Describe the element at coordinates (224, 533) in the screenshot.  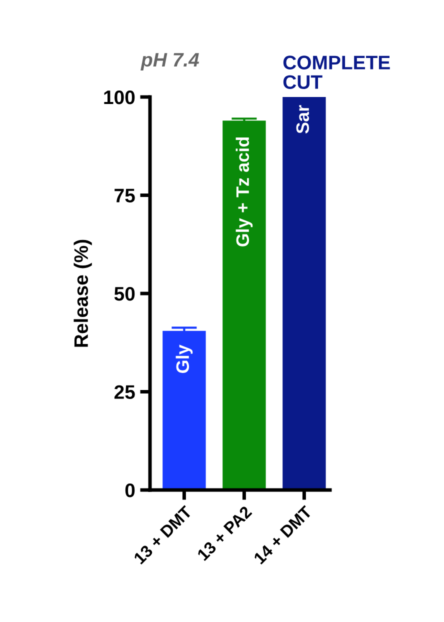
I see `x-tick-label: 13 + PA2` at that location.